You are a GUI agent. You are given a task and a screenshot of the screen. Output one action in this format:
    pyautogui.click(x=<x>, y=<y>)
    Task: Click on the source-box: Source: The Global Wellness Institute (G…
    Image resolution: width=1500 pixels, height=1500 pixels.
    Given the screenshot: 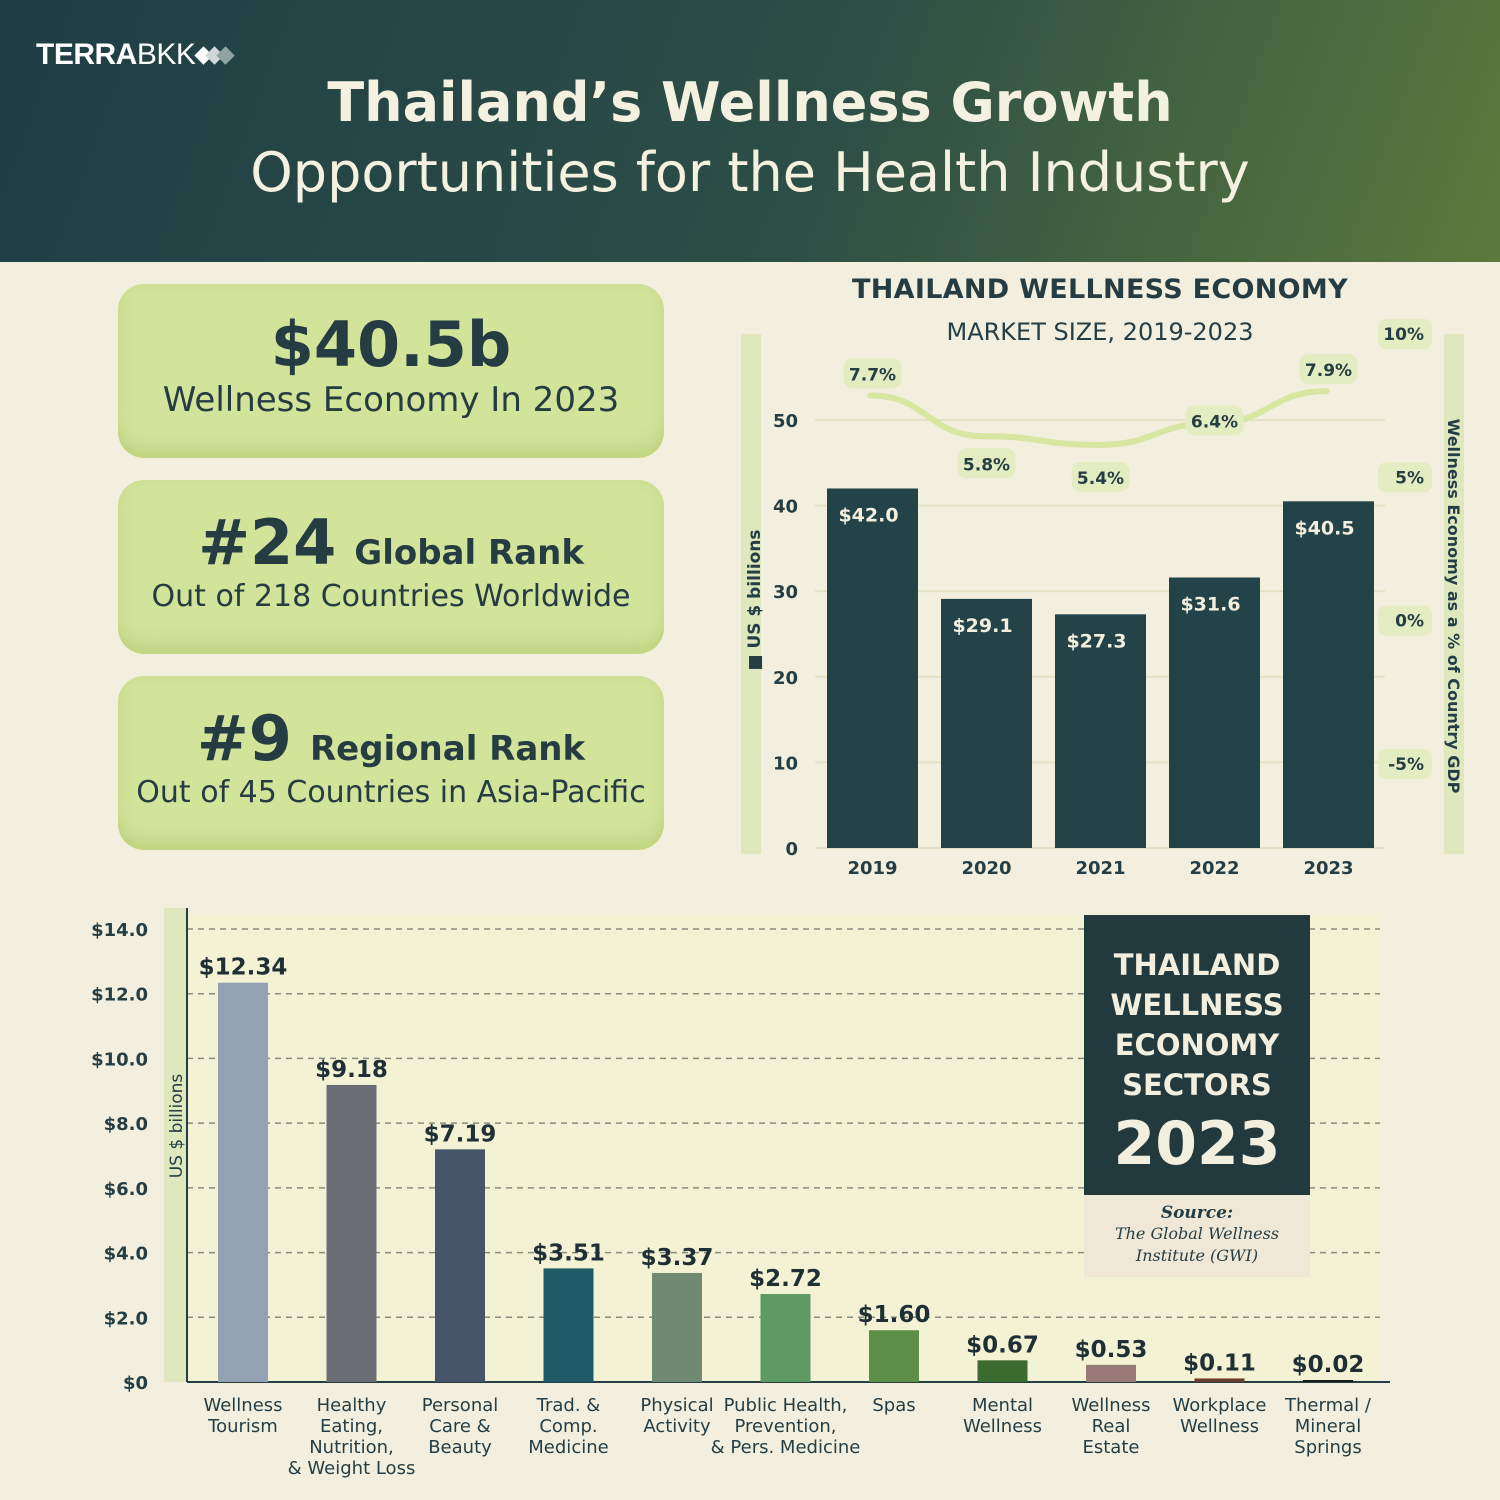 What is the action you would take?
    pyautogui.click(x=1197, y=1236)
    